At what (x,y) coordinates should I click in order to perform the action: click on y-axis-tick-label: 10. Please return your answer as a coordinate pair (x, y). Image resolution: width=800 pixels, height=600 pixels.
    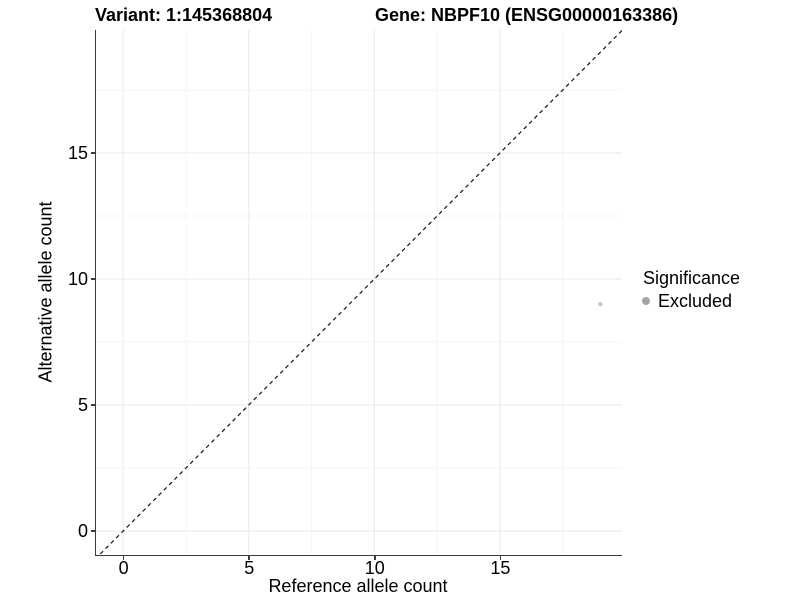
    Looking at the image, I should click on (77, 279).